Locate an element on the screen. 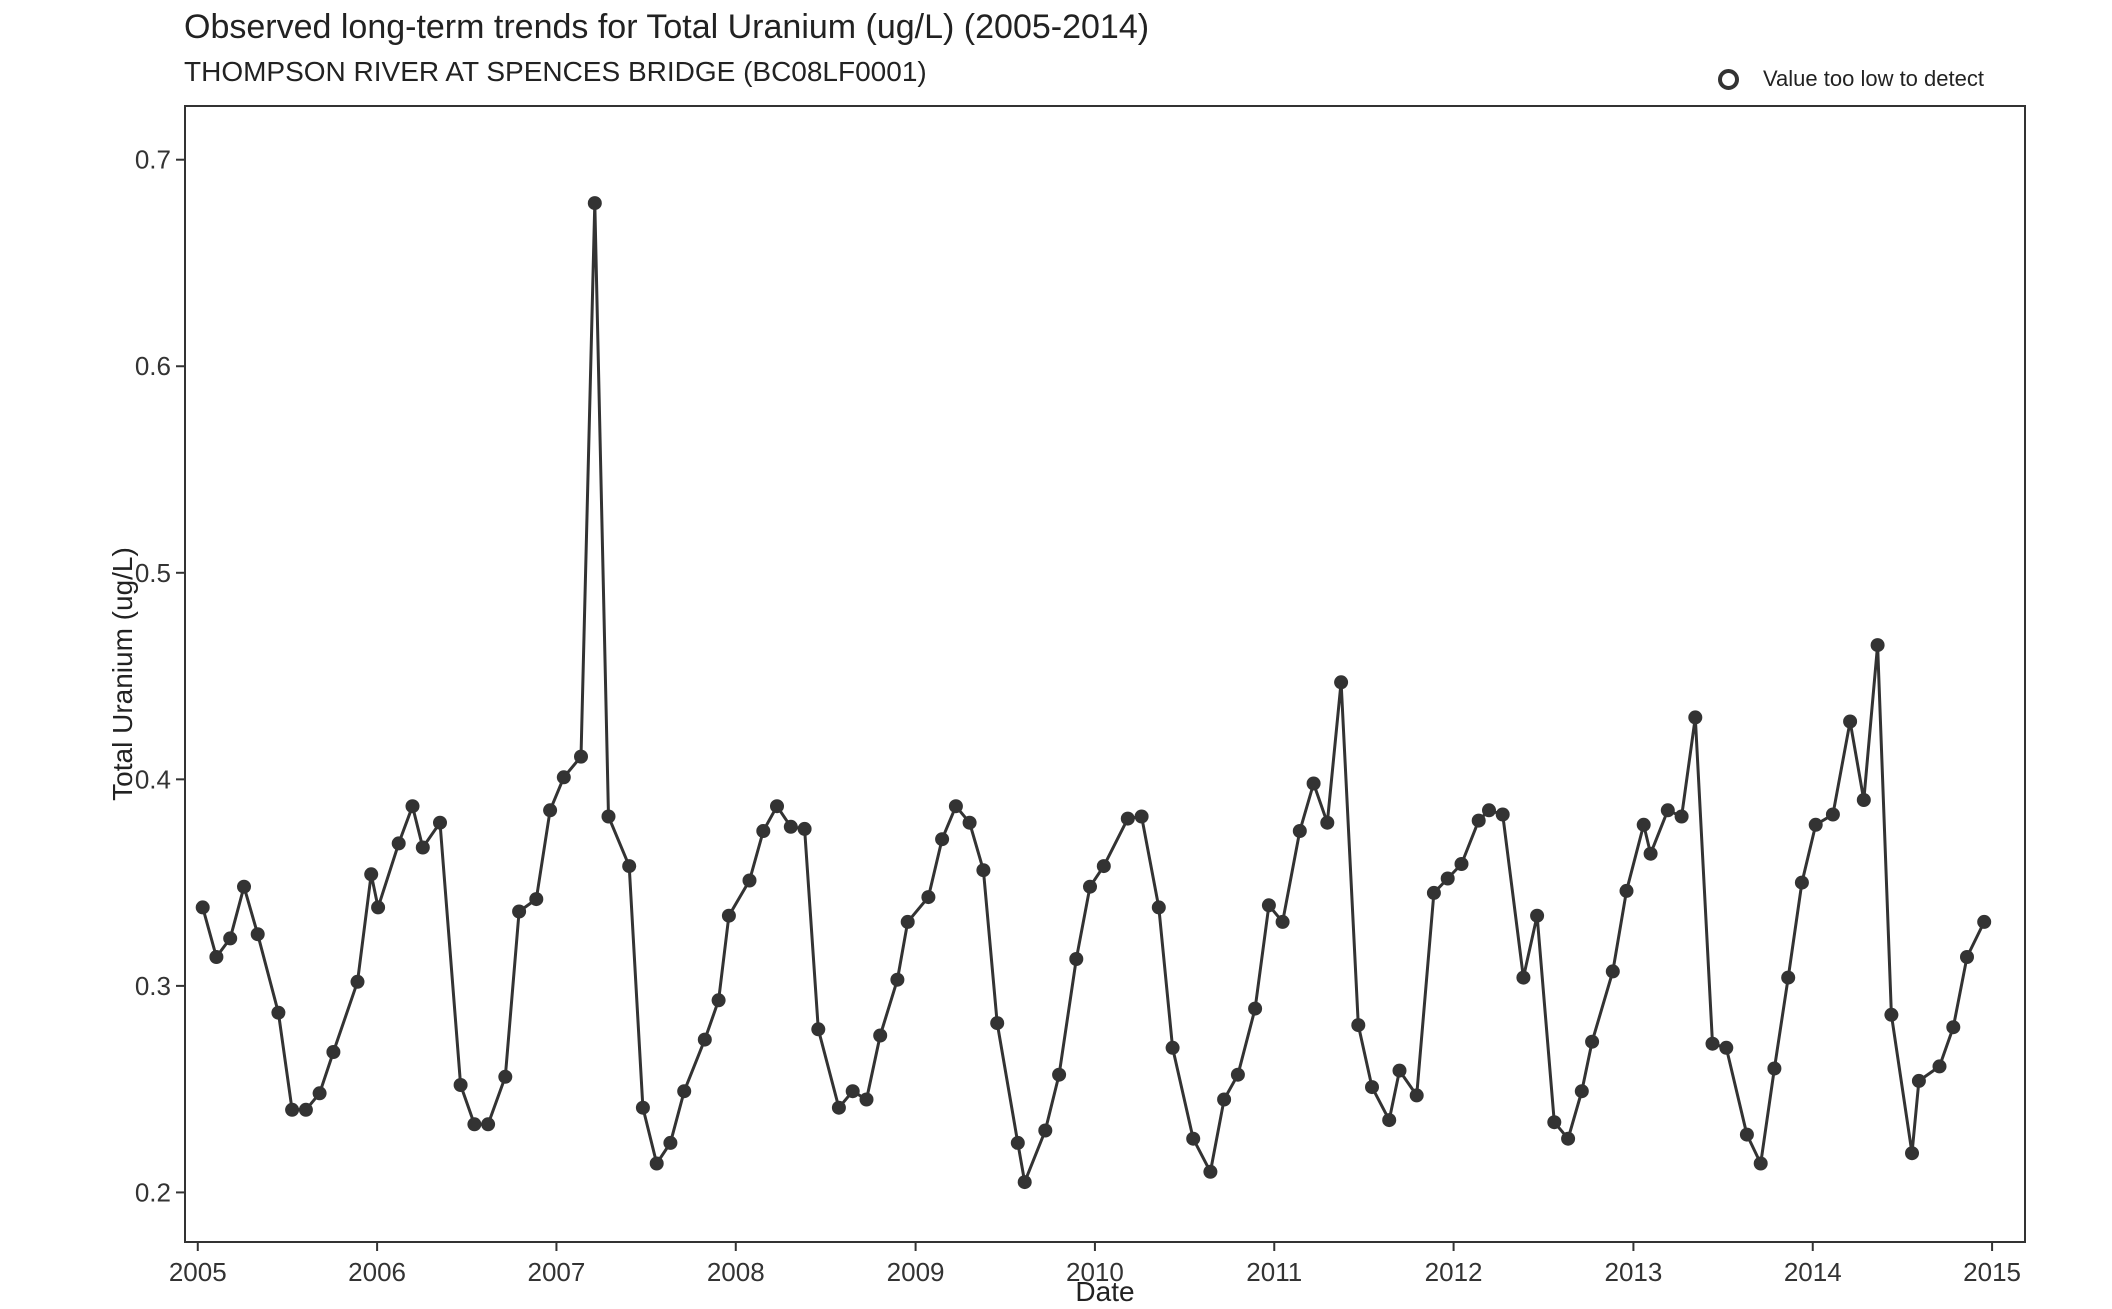 The width and height of the screenshot is (2112, 1309). x-tick-label: 2014 is located at coordinates (1813, 1272).